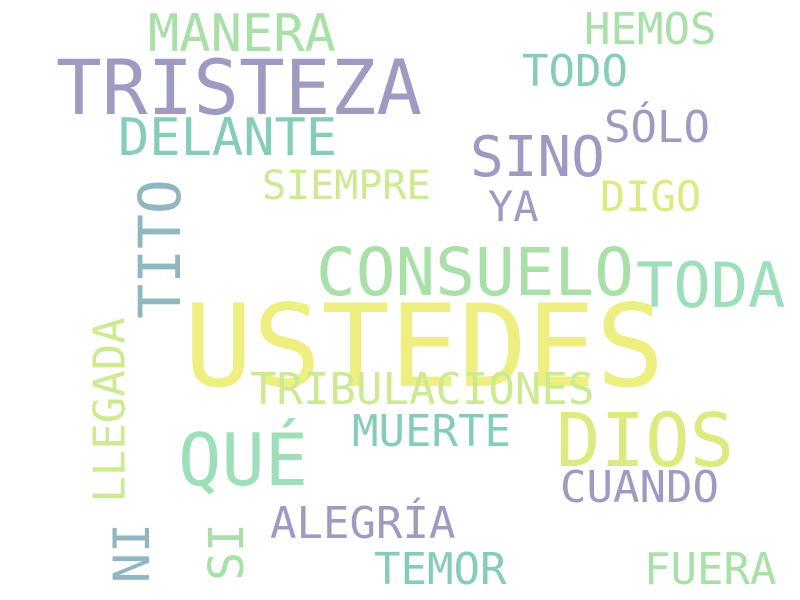 The width and height of the screenshot is (800, 600). Describe the element at coordinates (228, 138) in the screenshot. I see `word-delante: DELANTE` at that location.